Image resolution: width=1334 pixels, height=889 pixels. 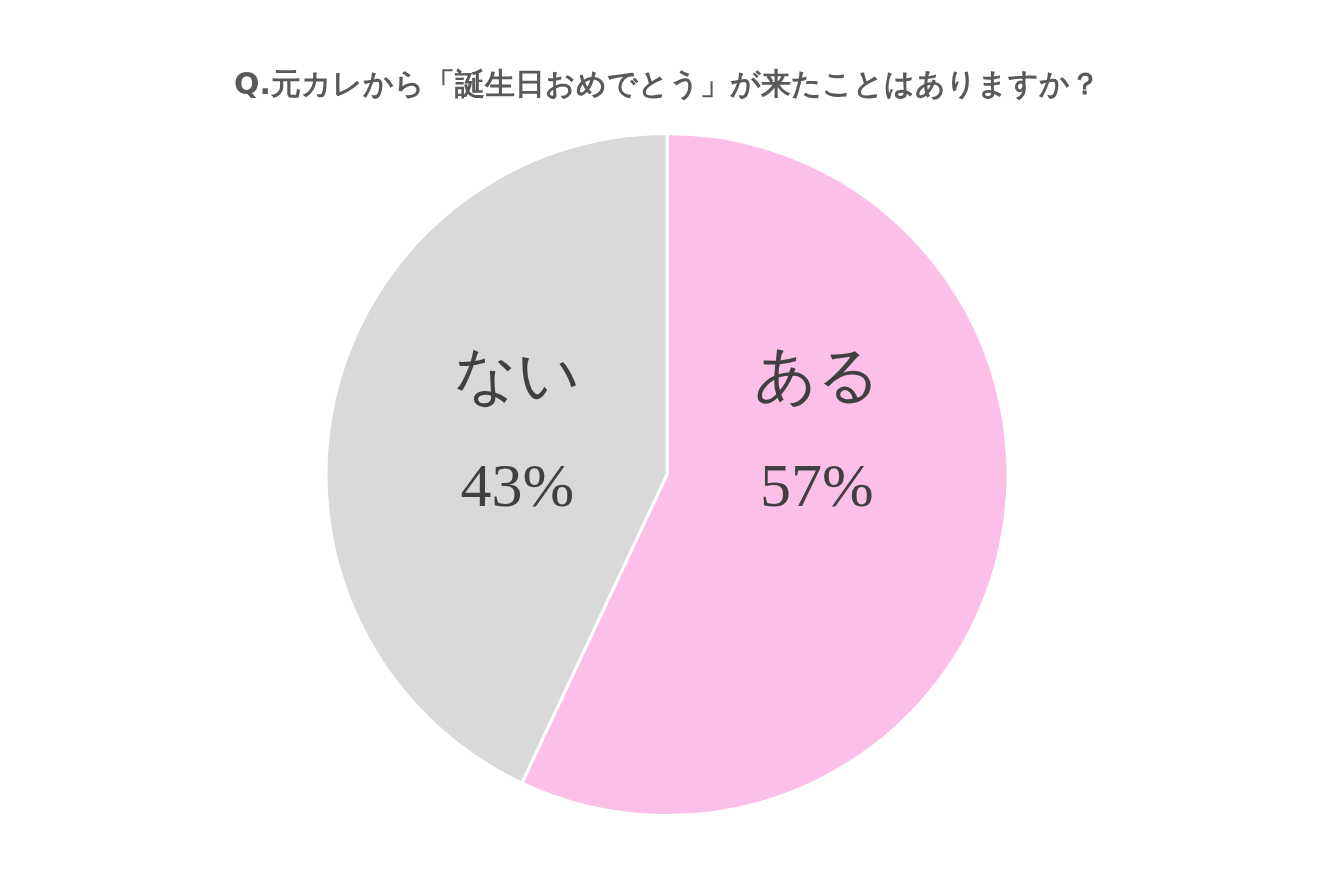 I want to click on data-label: 57%, so click(x=816, y=484).